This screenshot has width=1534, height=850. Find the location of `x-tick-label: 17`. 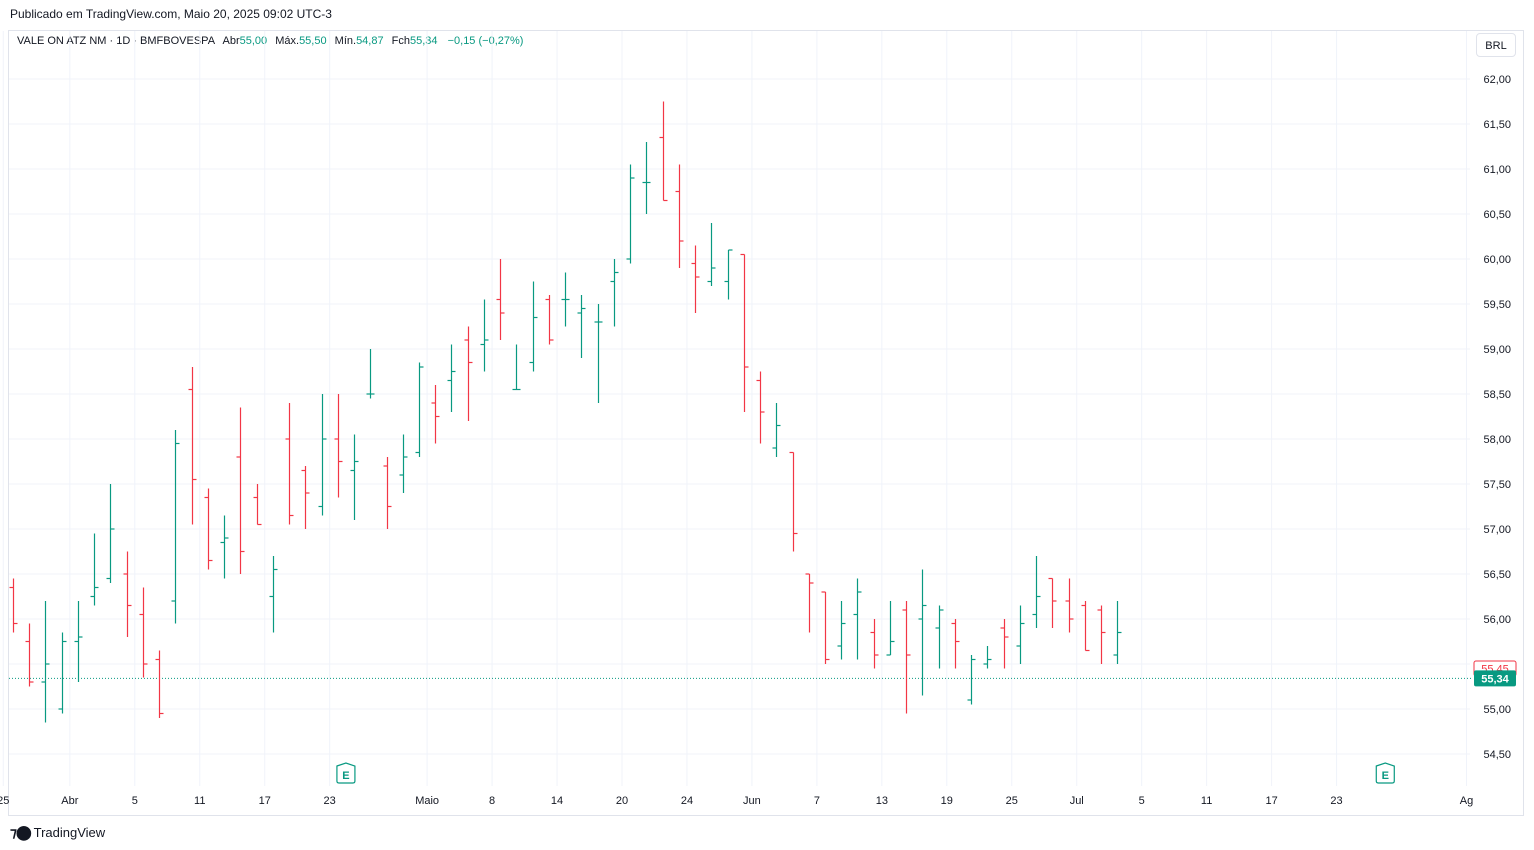

x-tick-label: 17 is located at coordinates (1271, 801).